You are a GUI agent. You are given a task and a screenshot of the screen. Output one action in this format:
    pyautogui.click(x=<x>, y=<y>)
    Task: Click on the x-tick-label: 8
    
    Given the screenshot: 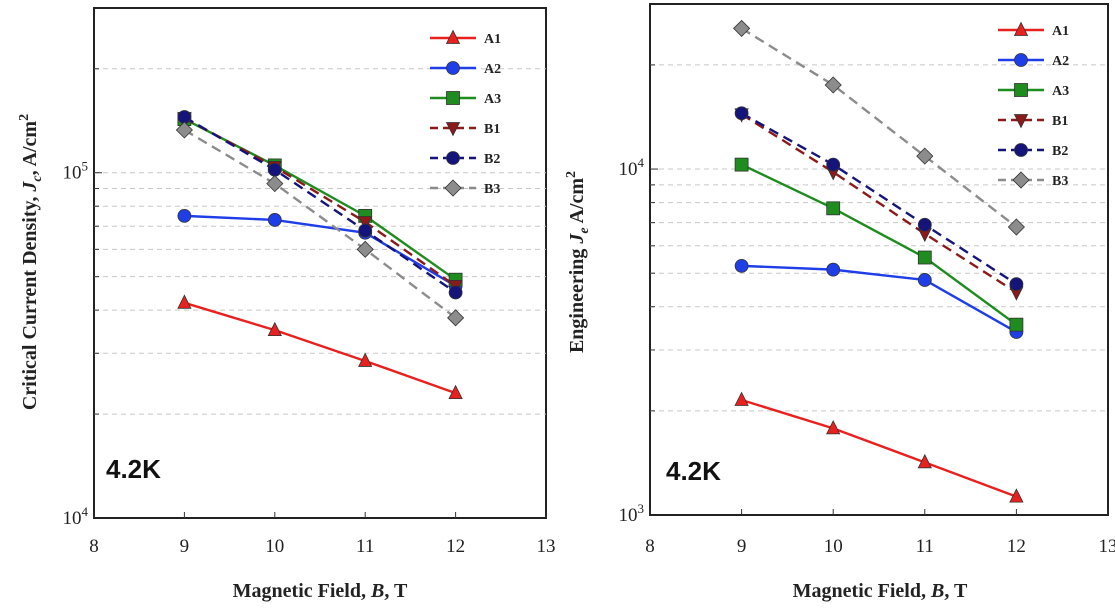 What is the action you would take?
    pyautogui.click(x=650, y=546)
    